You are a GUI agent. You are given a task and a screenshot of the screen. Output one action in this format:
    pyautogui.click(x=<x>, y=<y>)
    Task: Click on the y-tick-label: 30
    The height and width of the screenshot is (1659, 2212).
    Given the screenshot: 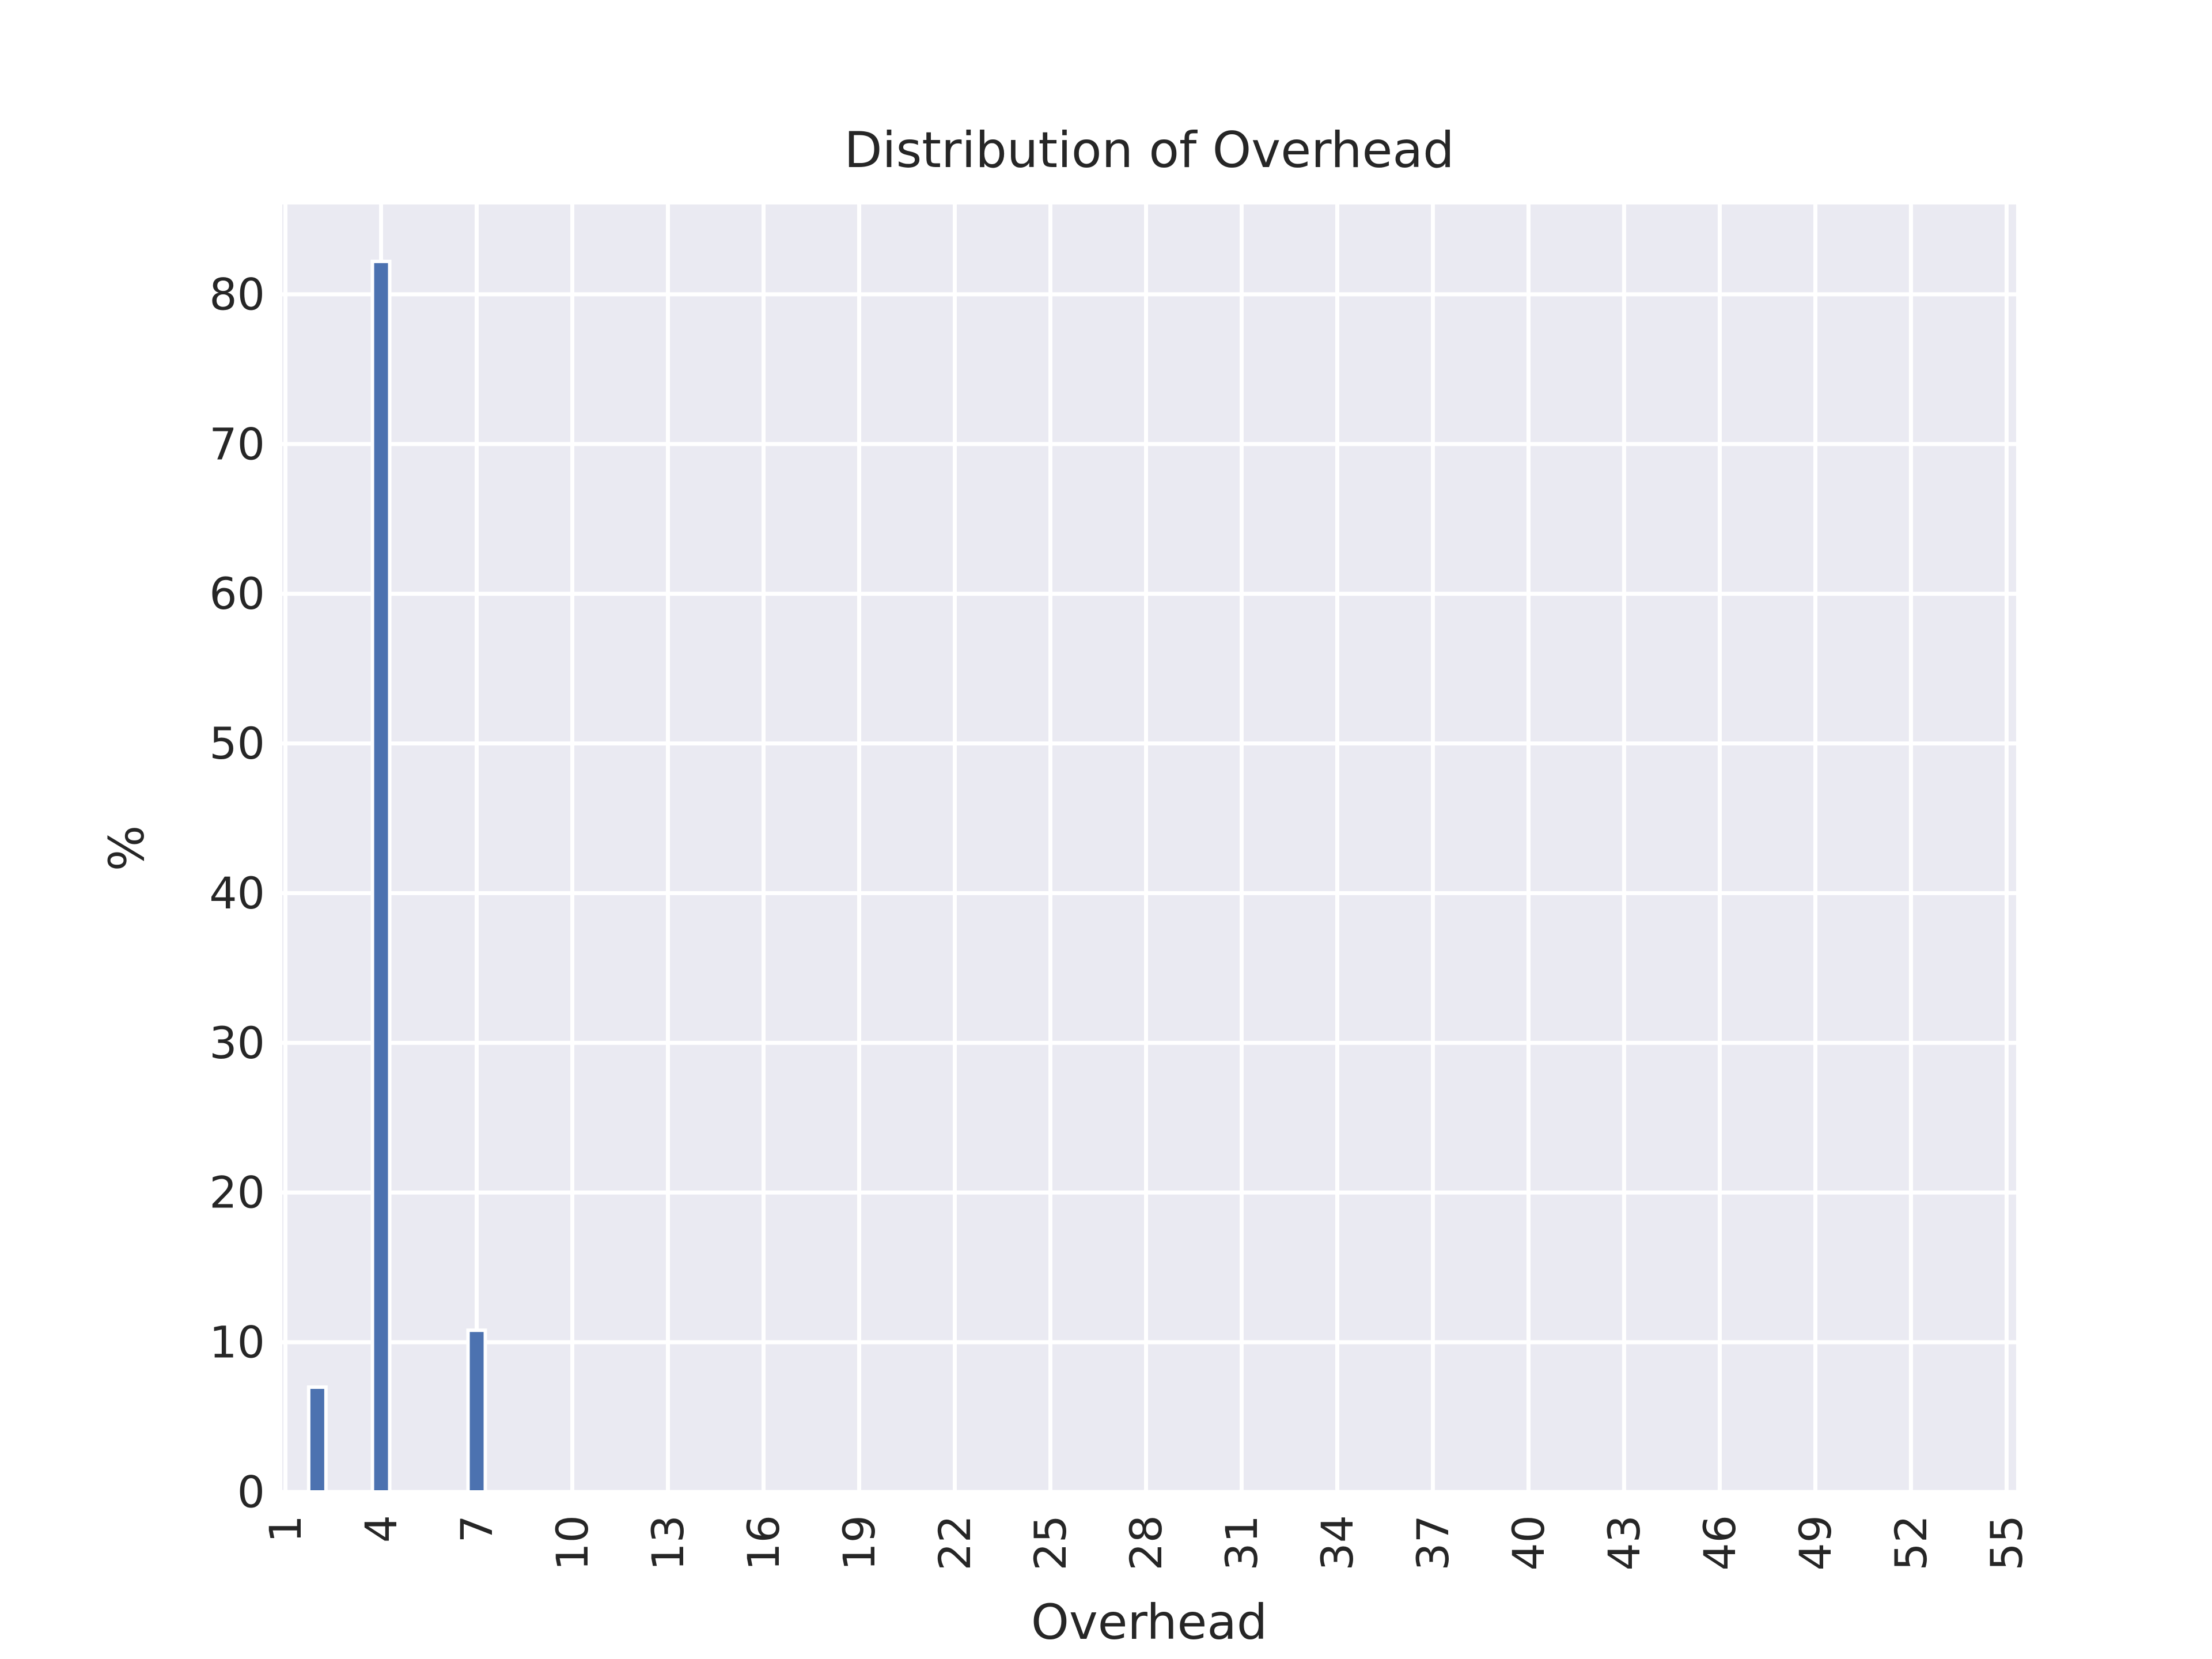 What is the action you would take?
    pyautogui.click(x=237, y=1043)
    